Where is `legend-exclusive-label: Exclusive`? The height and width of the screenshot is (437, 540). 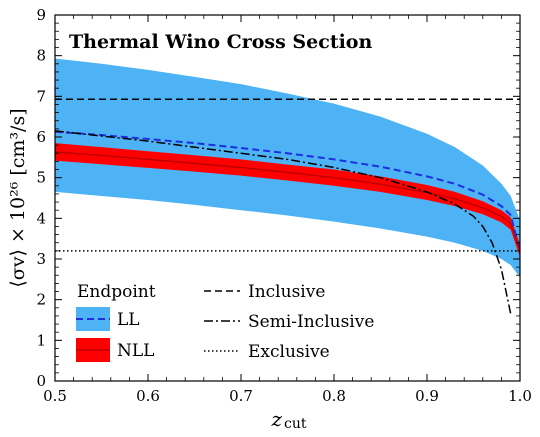 legend-exclusive-label: Exclusive is located at coordinates (289, 352).